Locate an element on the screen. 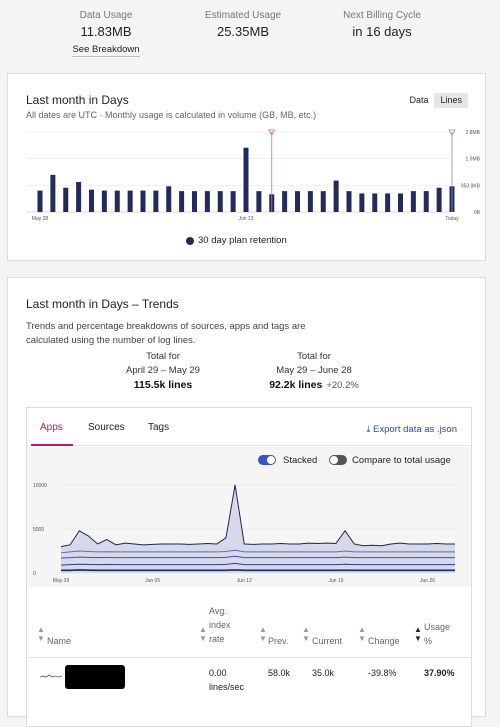 The width and height of the screenshot is (500, 727). x-tick-label: May 29 is located at coordinates (61, 581).